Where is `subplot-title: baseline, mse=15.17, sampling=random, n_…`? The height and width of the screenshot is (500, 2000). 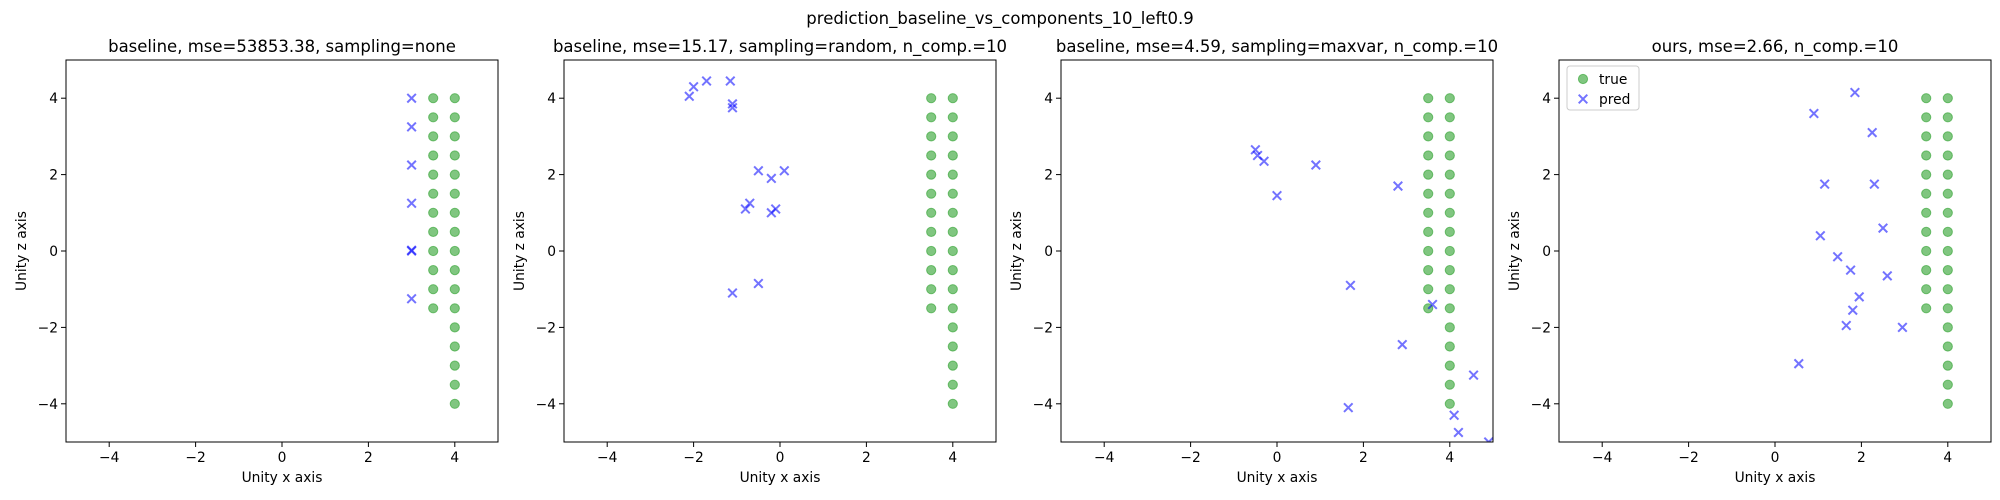 subplot-title: baseline, mse=15.17, sampling=random, n_… is located at coordinates (780, 47).